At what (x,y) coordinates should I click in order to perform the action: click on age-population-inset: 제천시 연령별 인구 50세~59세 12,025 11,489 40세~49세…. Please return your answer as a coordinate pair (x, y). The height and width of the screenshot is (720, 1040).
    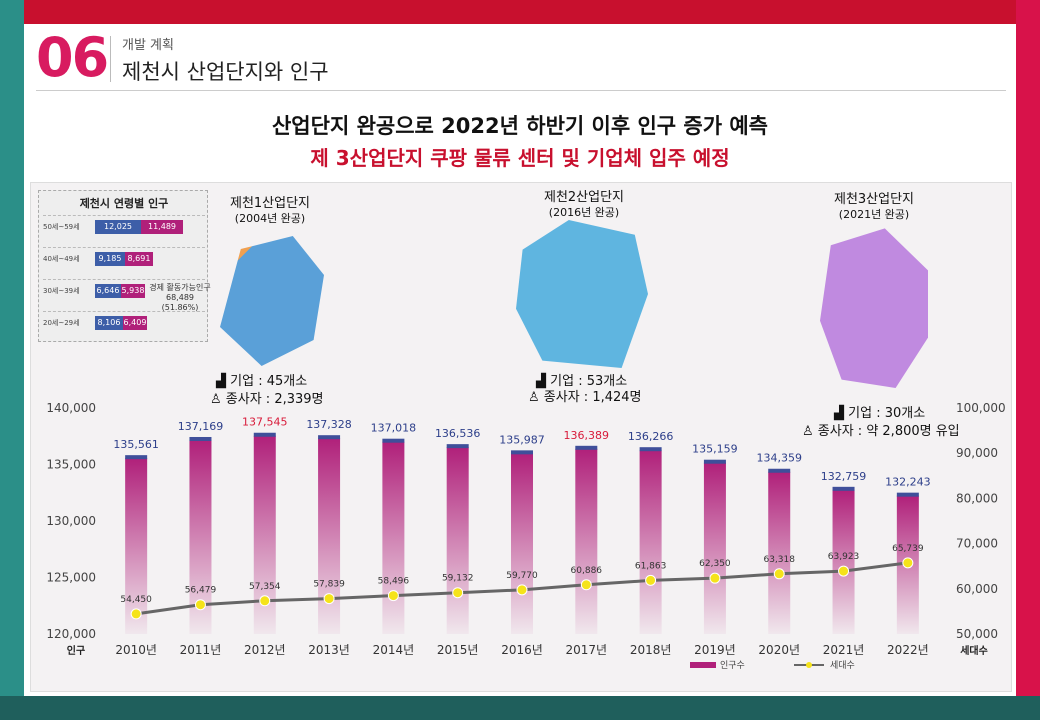
    Looking at the image, I should click on (124, 266).